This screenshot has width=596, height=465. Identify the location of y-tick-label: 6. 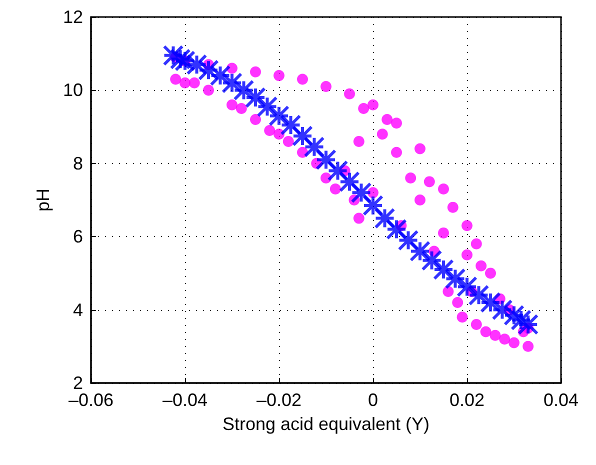
(77, 236).